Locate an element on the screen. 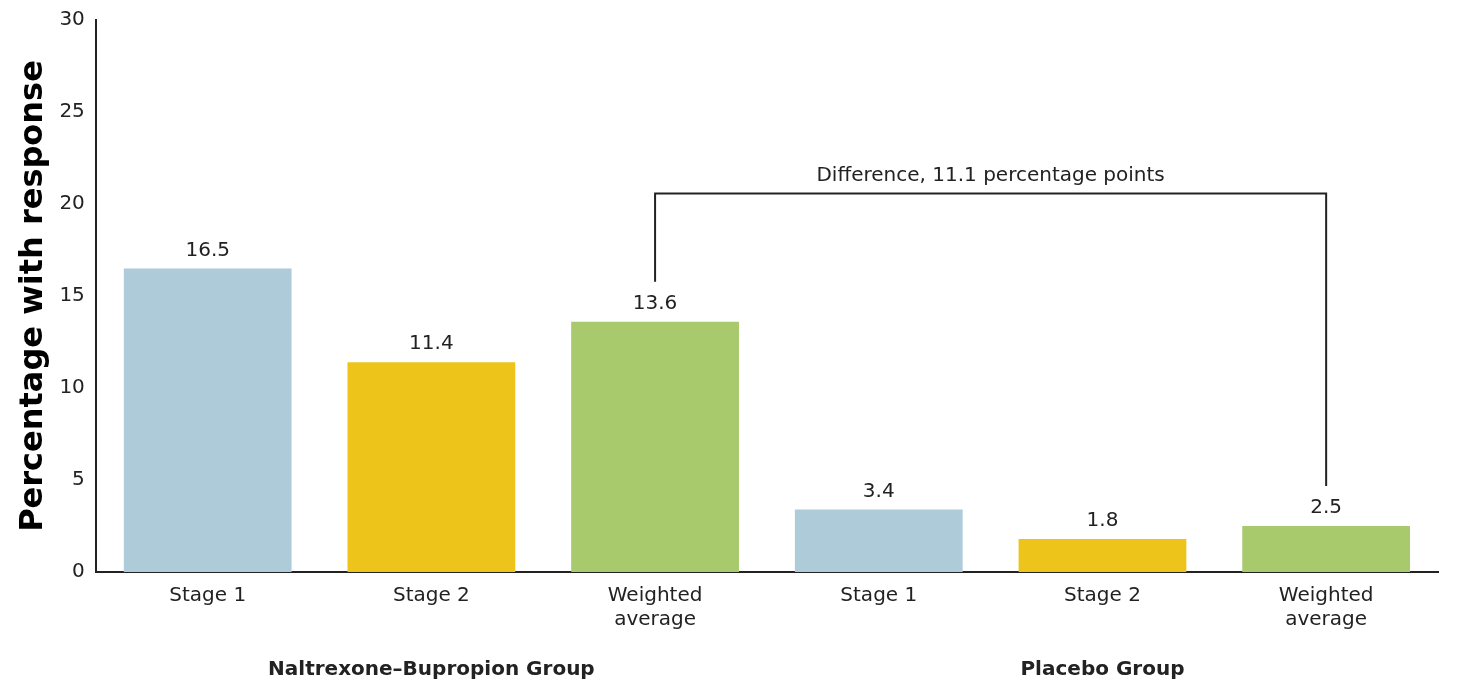 The width and height of the screenshot is (1468, 684). y-tick-label: 15 is located at coordinates (72, 294).